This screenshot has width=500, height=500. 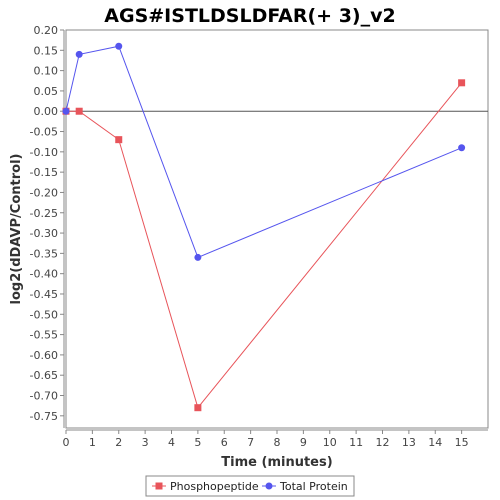 I want to click on y-tick-label: -0.30, so click(x=44, y=233).